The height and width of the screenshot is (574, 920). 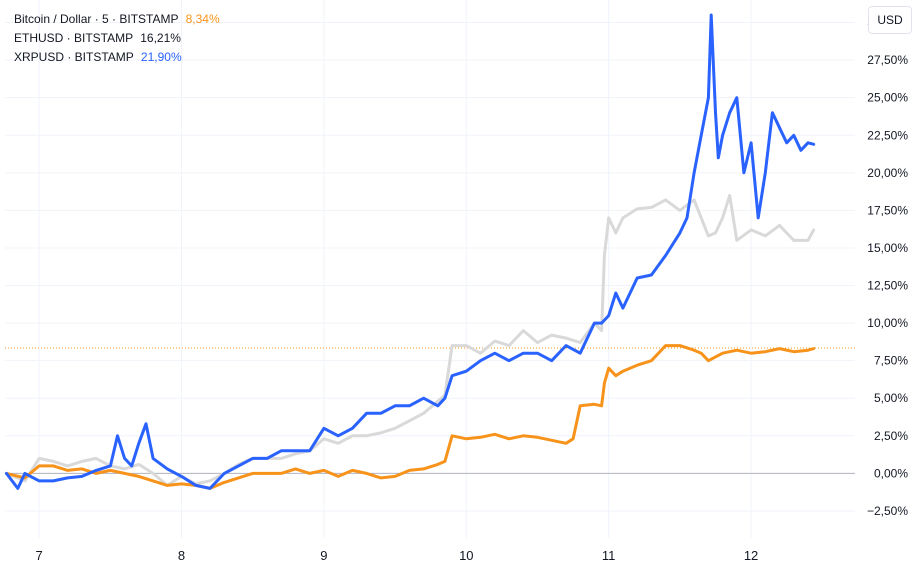 What do you see at coordinates (160, 38) in the screenshot?
I see `legend-value: 16,21%` at bounding box center [160, 38].